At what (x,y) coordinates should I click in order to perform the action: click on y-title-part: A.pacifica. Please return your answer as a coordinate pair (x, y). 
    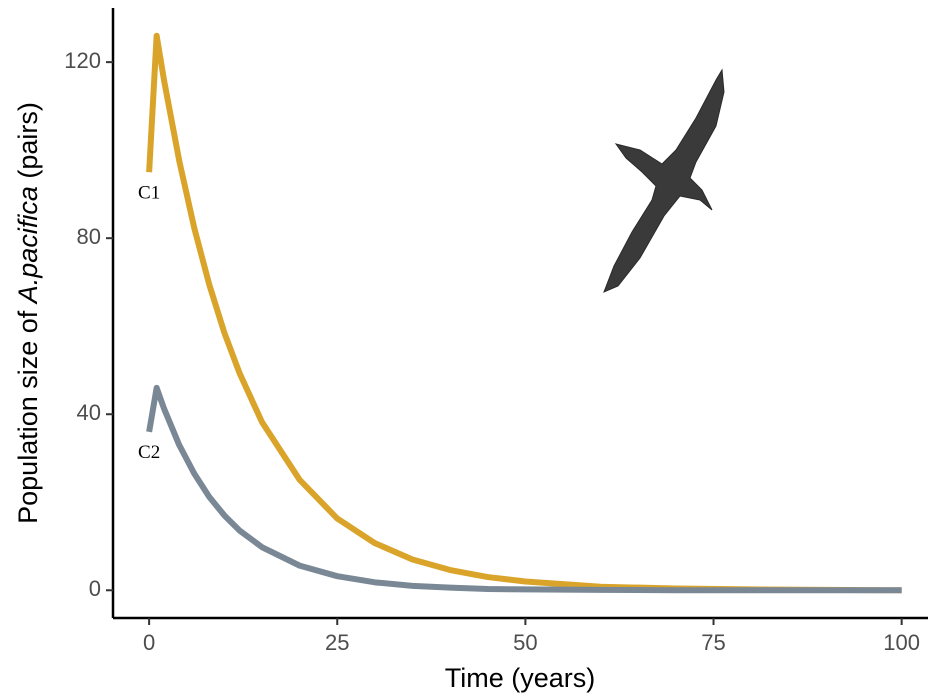
    Looking at the image, I should click on (28, 245).